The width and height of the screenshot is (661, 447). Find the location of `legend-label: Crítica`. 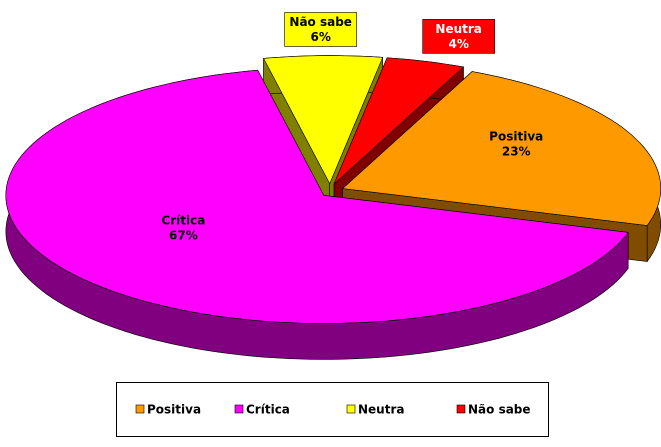

legend-label: Crítica is located at coordinates (268, 410).